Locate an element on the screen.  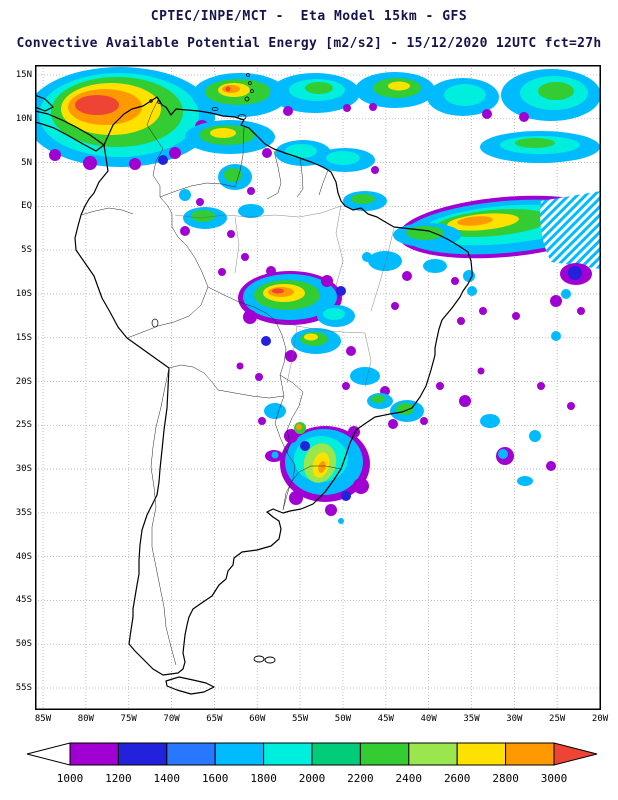
lon-label: 65W is located at coordinates (214, 719).